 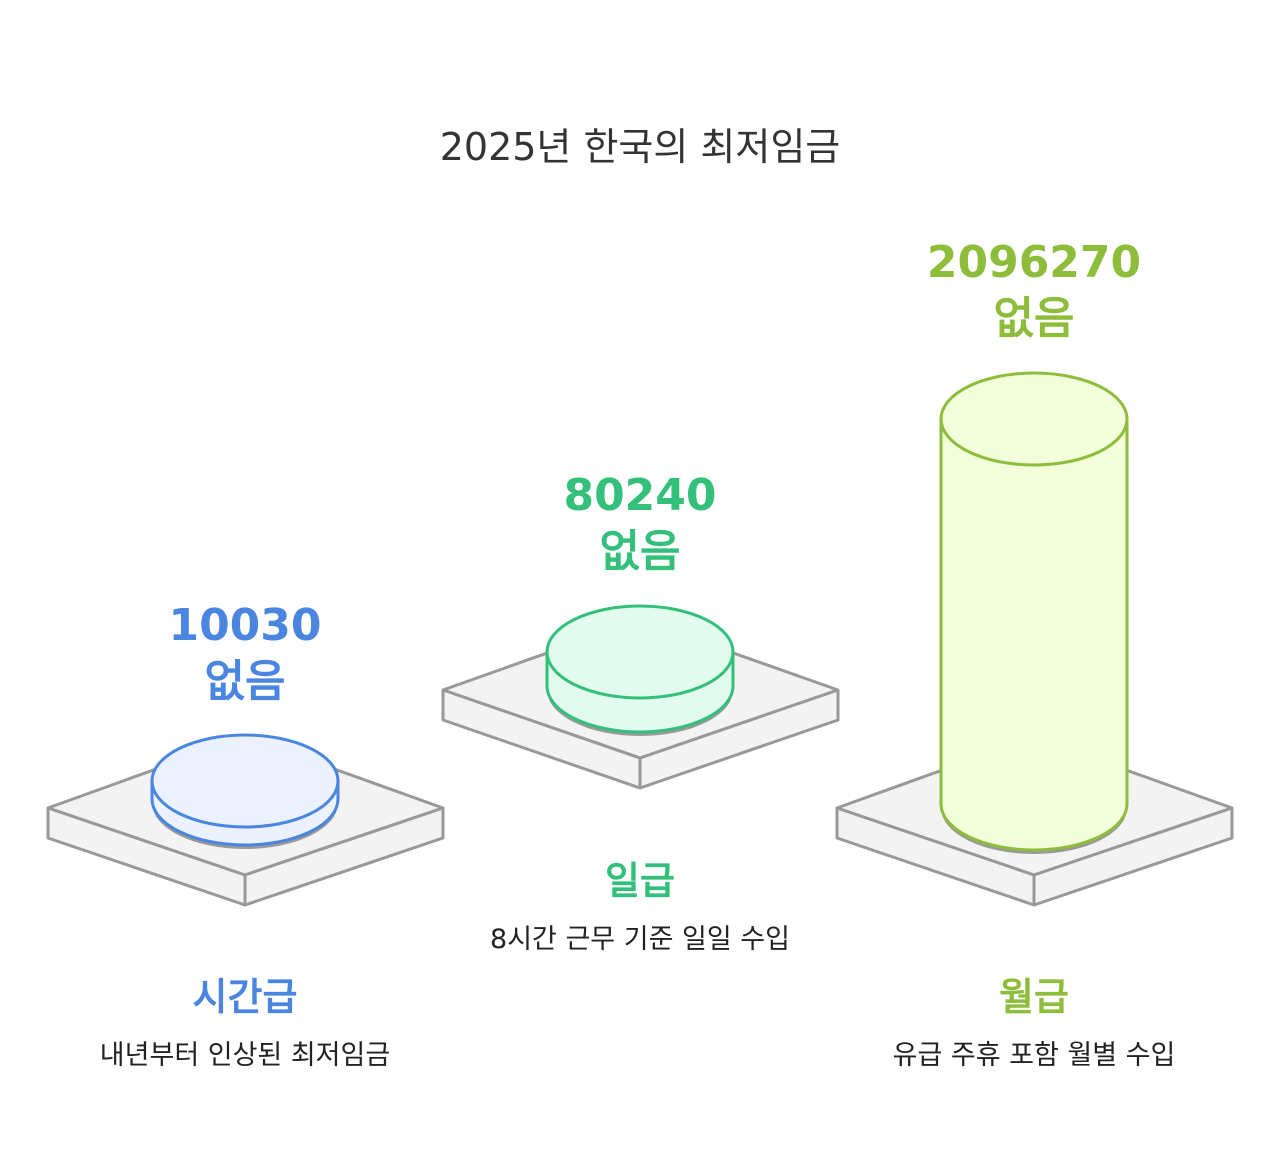 I want to click on daily-unit: 없음, so click(x=640, y=551).